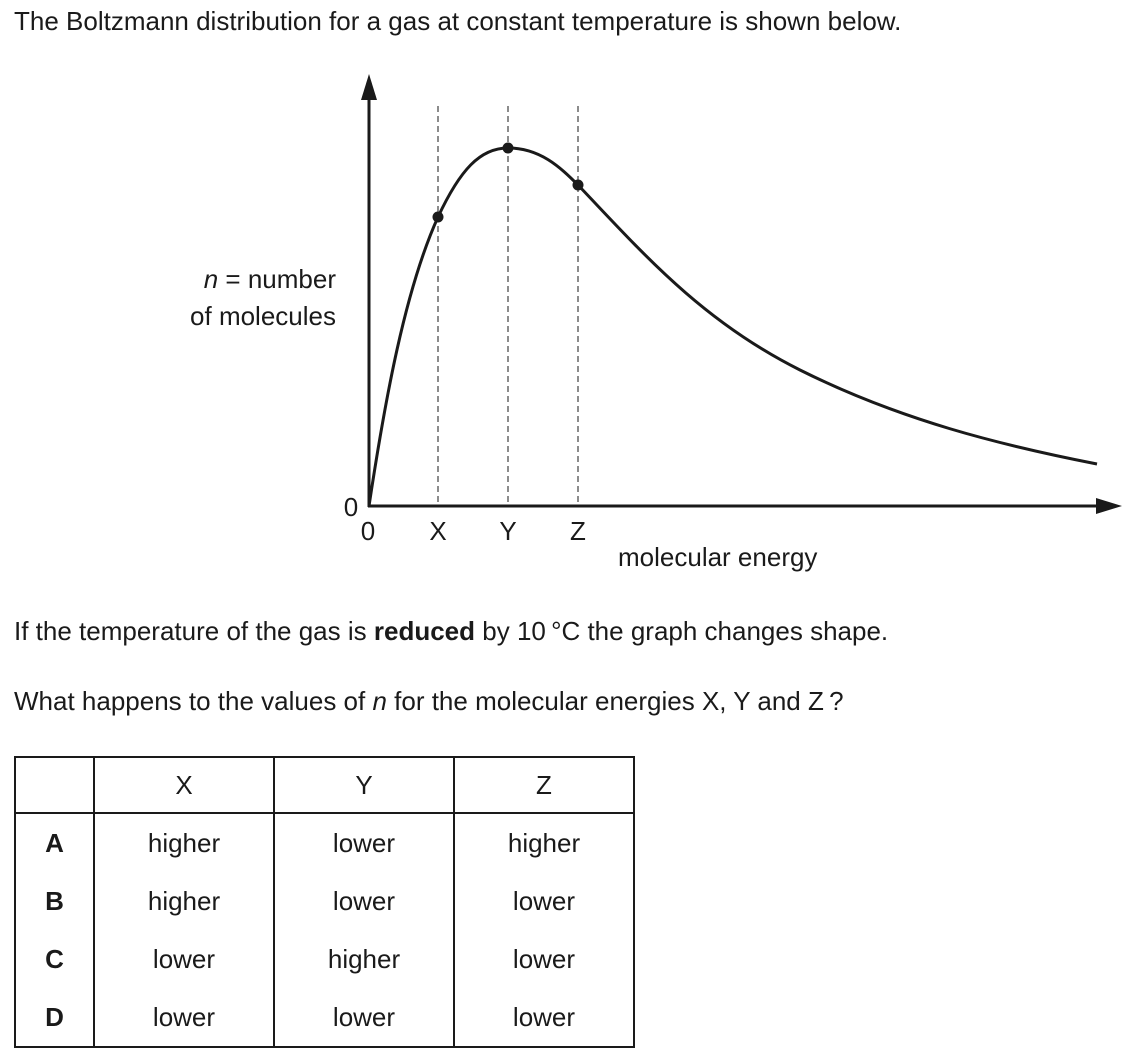 The image size is (1134, 1063). Describe the element at coordinates (544, 785) in the screenshot. I see `header-z: Z` at that location.